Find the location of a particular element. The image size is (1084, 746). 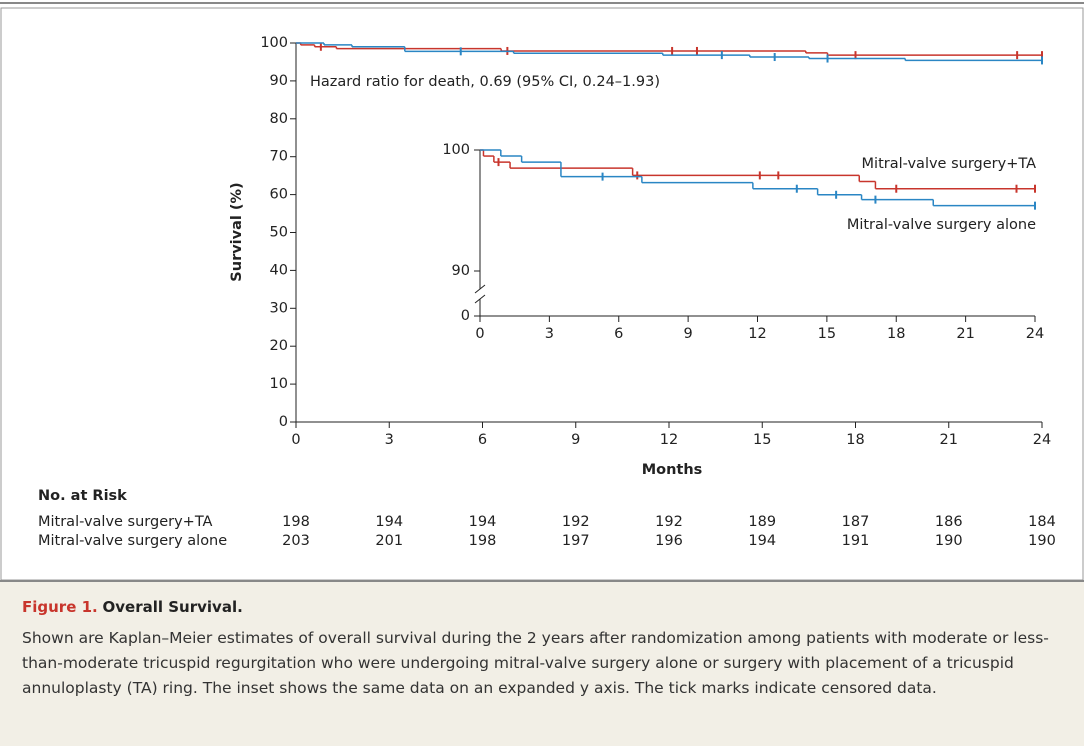

legend-label: Mitral-valve surgery+TA is located at coordinates (949, 164).